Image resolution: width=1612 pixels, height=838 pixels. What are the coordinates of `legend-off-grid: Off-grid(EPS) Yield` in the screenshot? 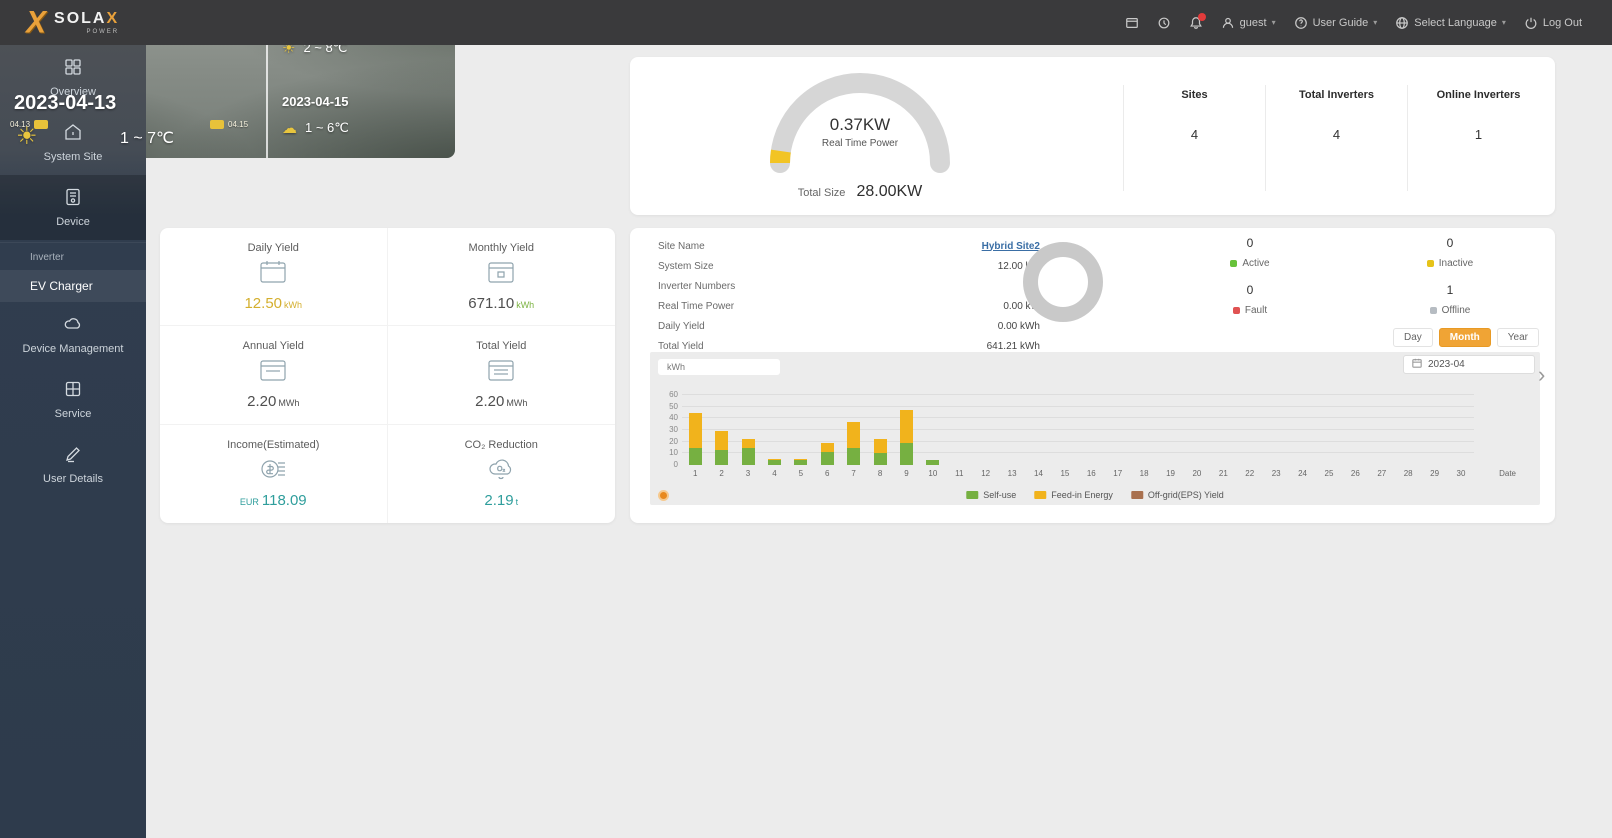 It's located at (1177, 495).